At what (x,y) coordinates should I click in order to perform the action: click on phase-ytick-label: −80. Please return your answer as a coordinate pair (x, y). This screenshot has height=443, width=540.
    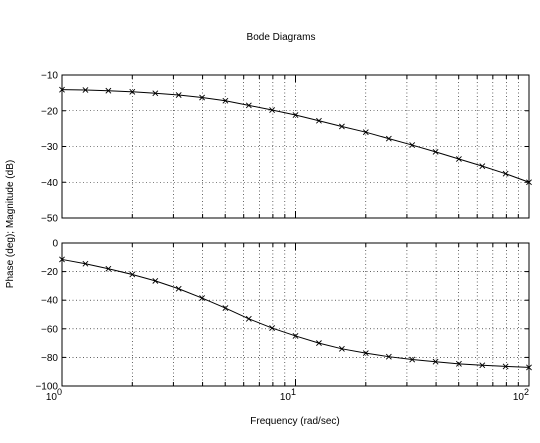
    Looking at the image, I should click on (49, 358).